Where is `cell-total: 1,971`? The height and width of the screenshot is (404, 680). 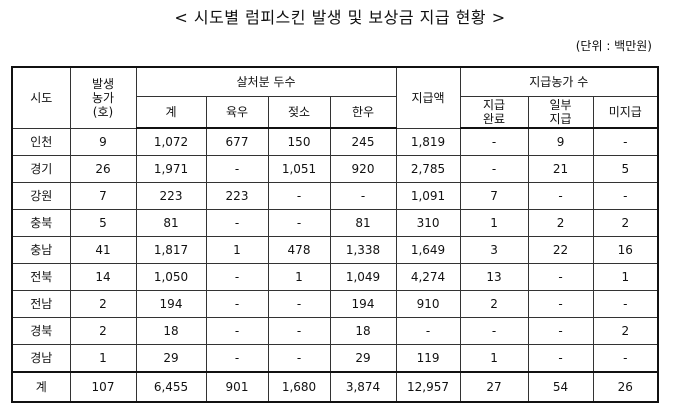 cell-total: 1,971 is located at coordinates (171, 169).